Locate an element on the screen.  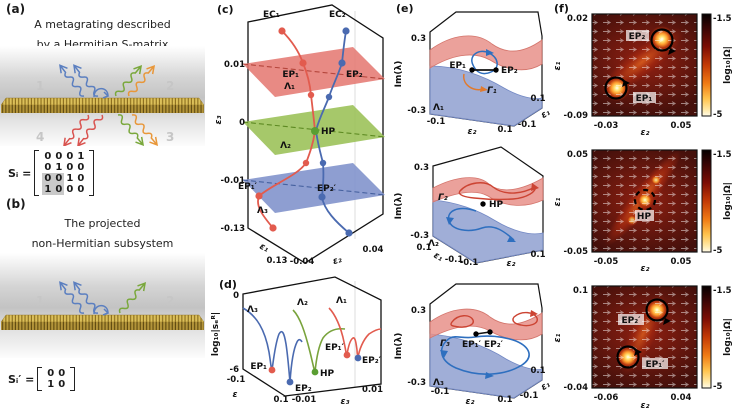
y-tick-top: 0.1 is located at coordinates (580, 291).